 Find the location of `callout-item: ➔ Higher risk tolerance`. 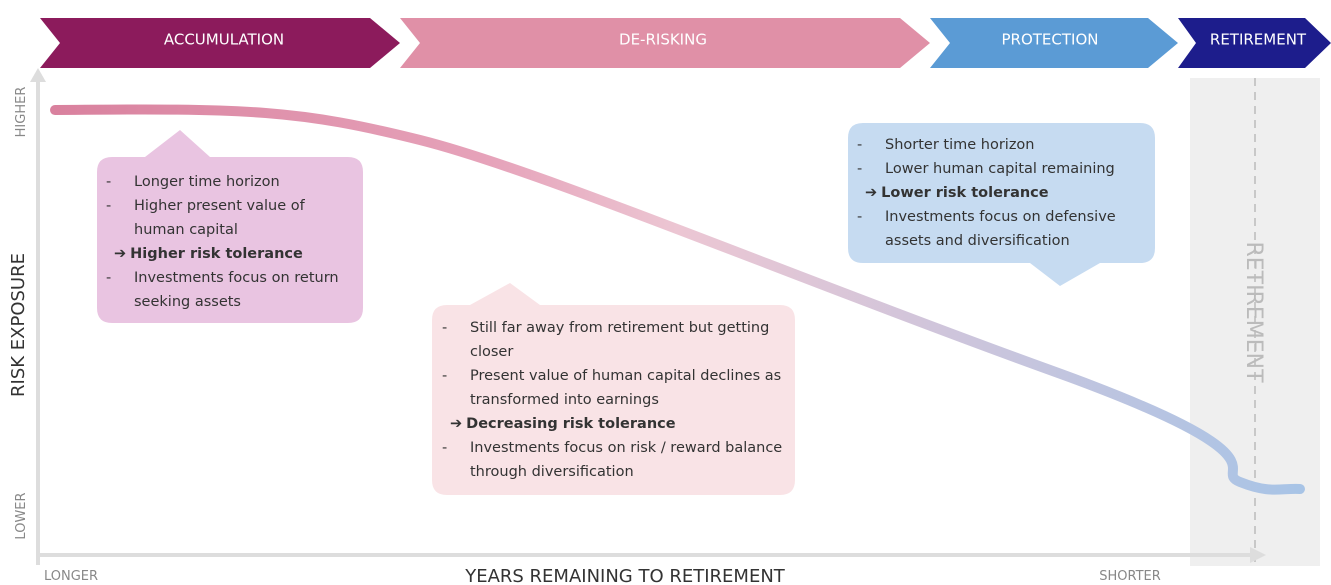

callout-item: ➔ Higher risk tolerance is located at coordinates (227, 254).